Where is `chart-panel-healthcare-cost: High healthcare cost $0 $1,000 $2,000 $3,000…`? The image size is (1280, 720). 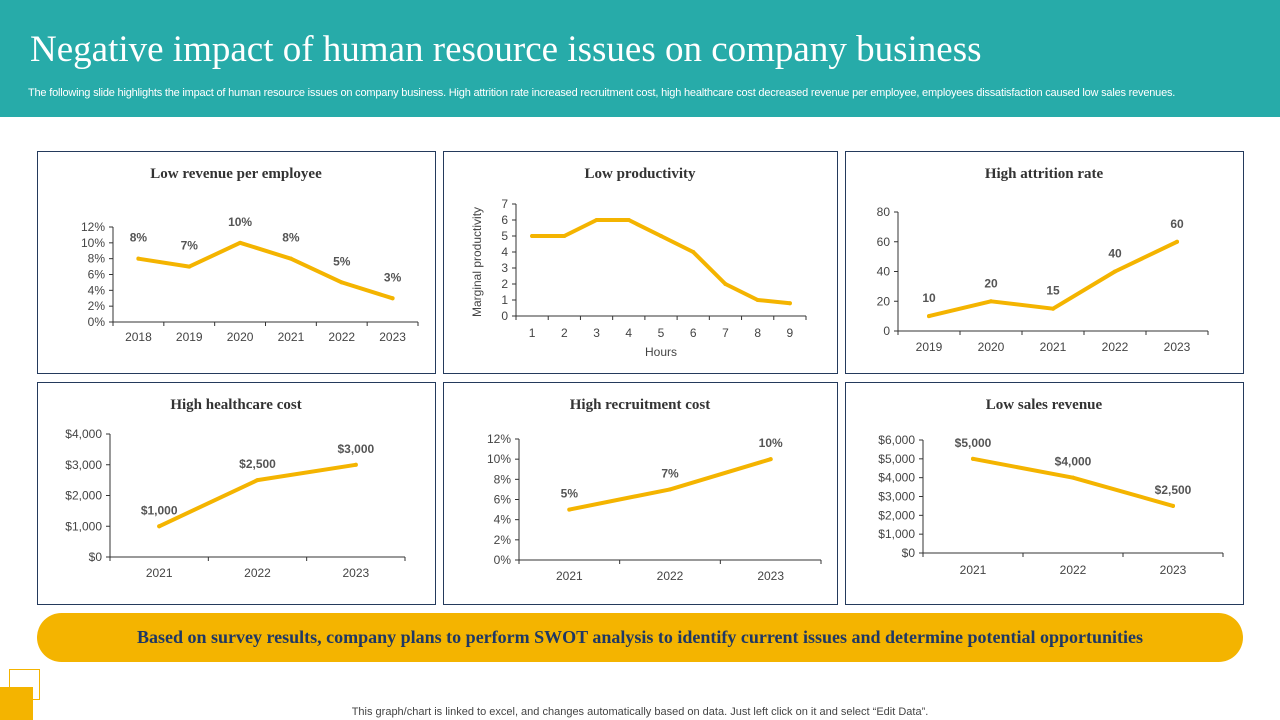 chart-panel-healthcare-cost: High healthcare cost $0 $1,000 $2,000 $3,000… is located at coordinates (236, 493).